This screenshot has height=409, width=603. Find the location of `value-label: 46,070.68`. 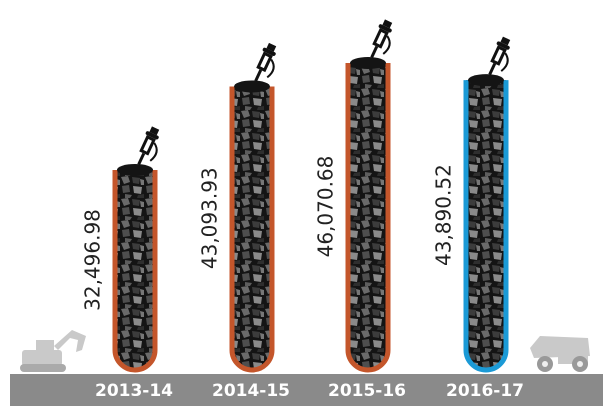

value-label: 46,070.68 is located at coordinates (326, 207).